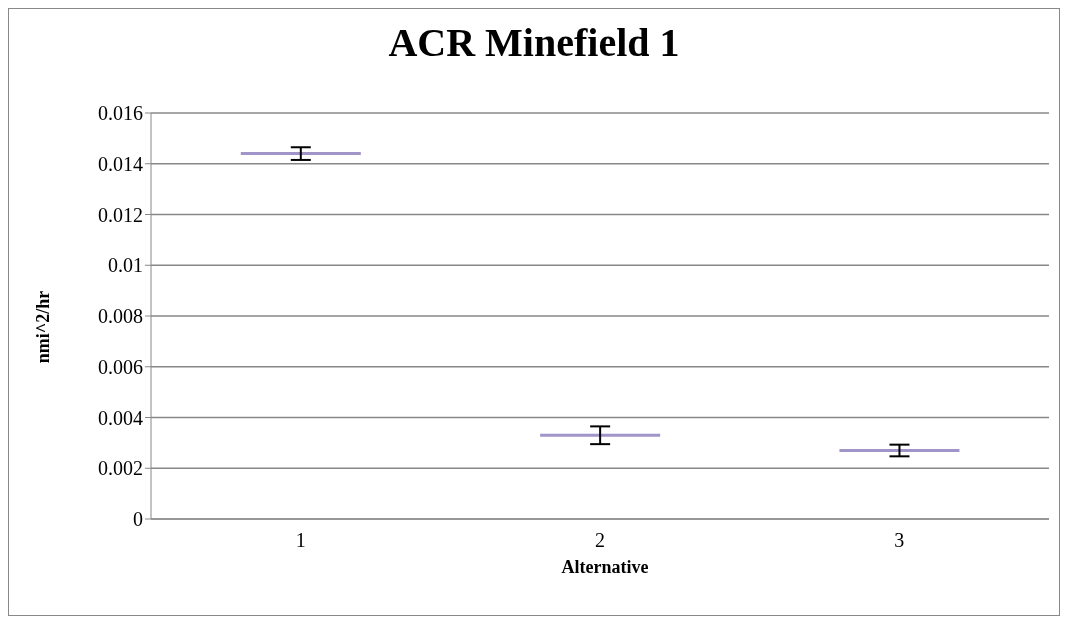 This screenshot has width=1066, height=622. I want to click on x-tick-label: 2, so click(600, 540).